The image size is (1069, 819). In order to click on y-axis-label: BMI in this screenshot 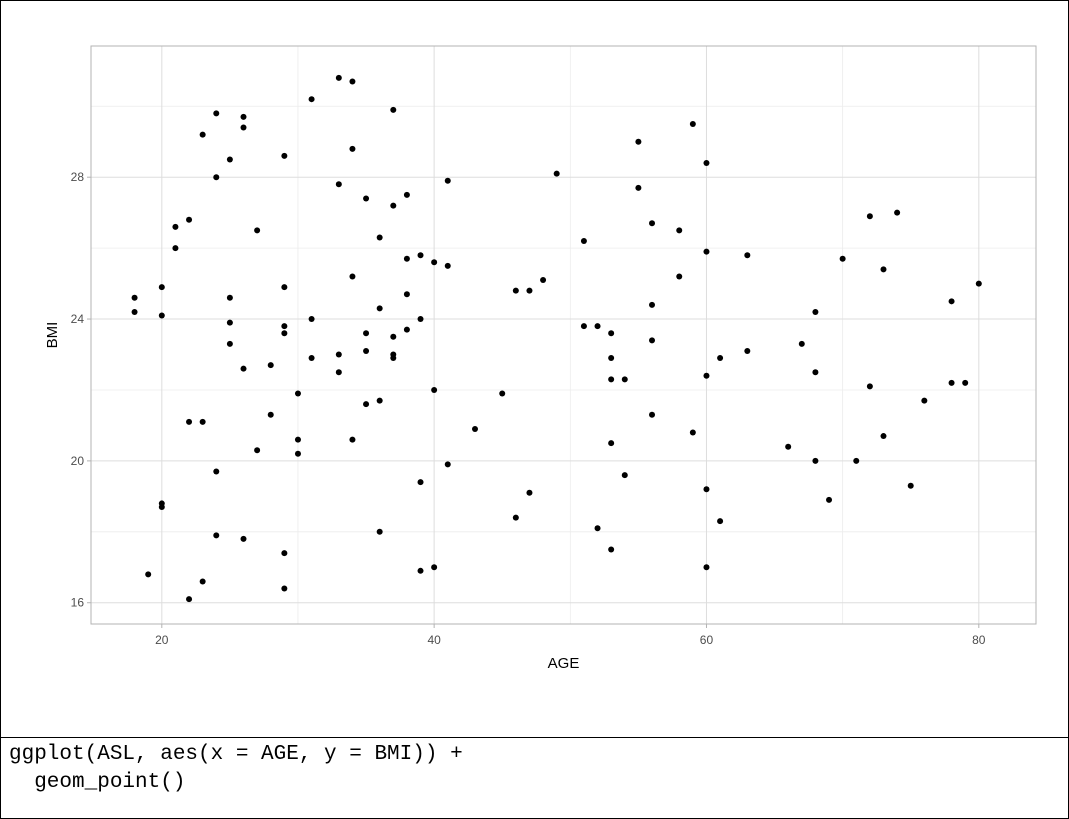, I will do `click(52, 335)`.